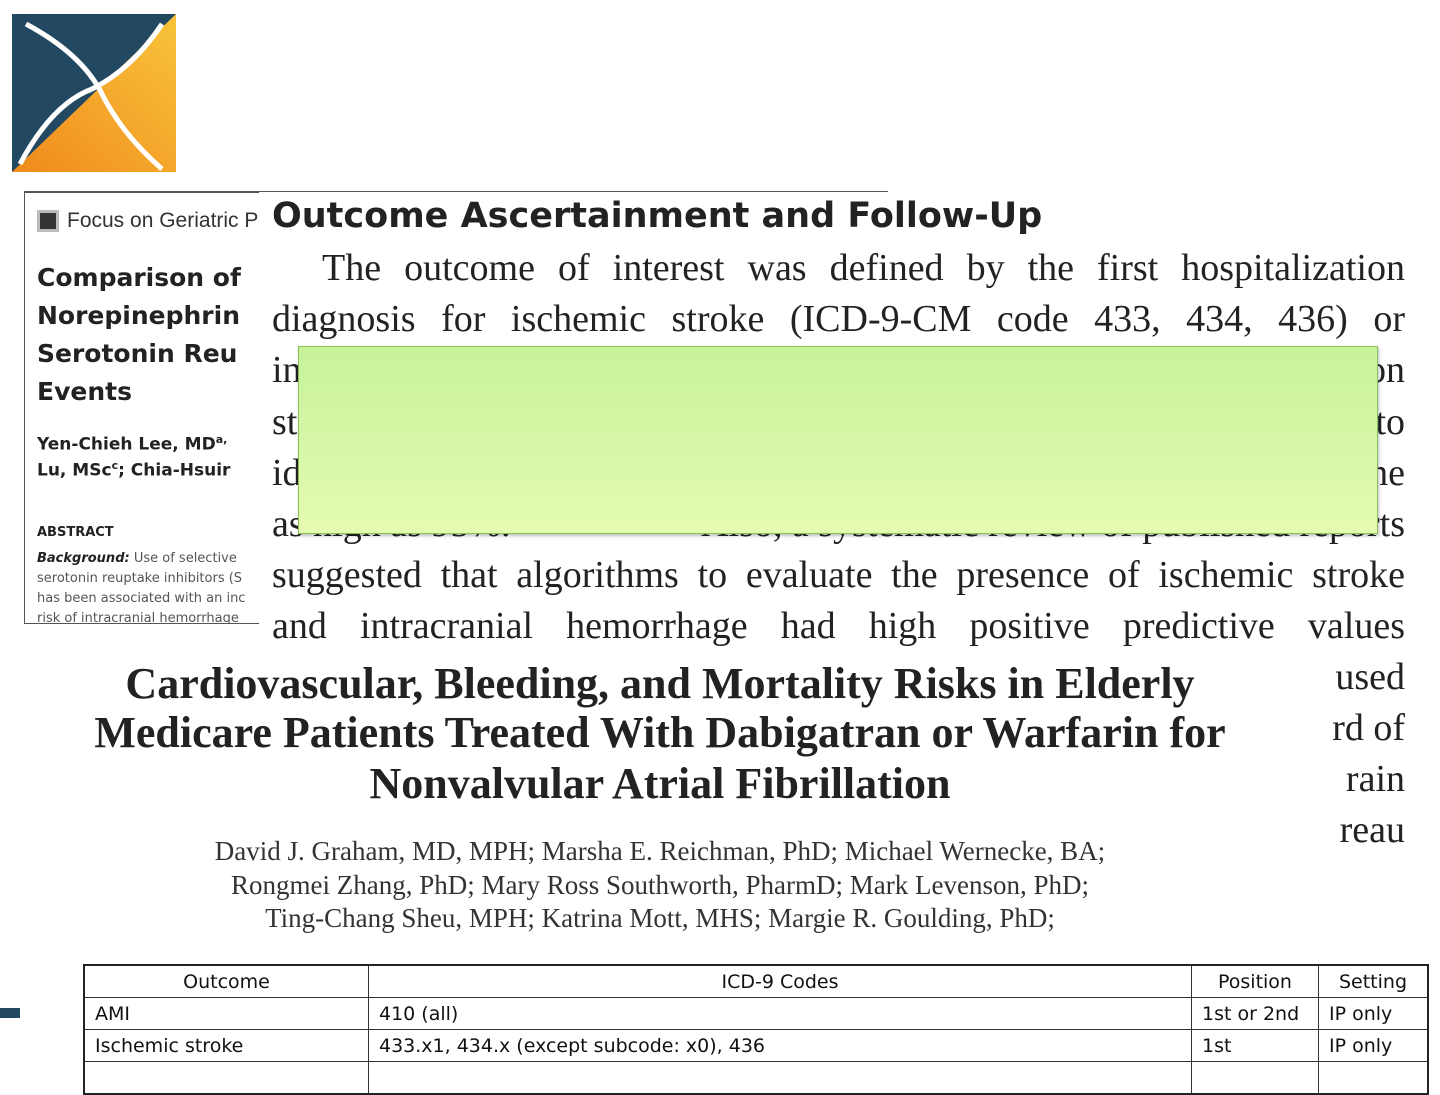  I want to click on cell: 1st, so click(1255, 1045).